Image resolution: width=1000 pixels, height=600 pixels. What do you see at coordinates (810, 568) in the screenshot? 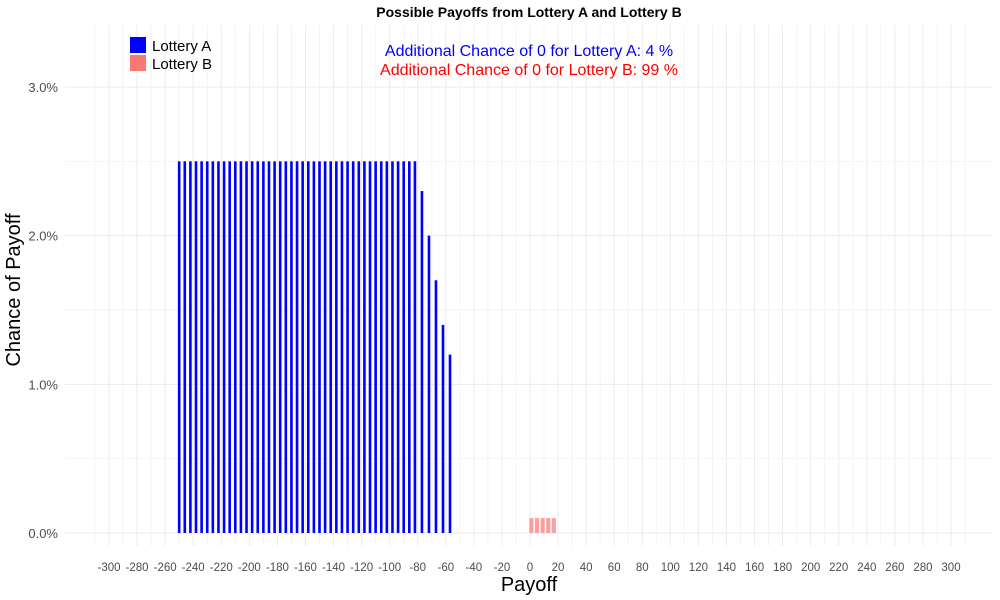
I see `x-tick-label: 200` at bounding box center [810, 568].